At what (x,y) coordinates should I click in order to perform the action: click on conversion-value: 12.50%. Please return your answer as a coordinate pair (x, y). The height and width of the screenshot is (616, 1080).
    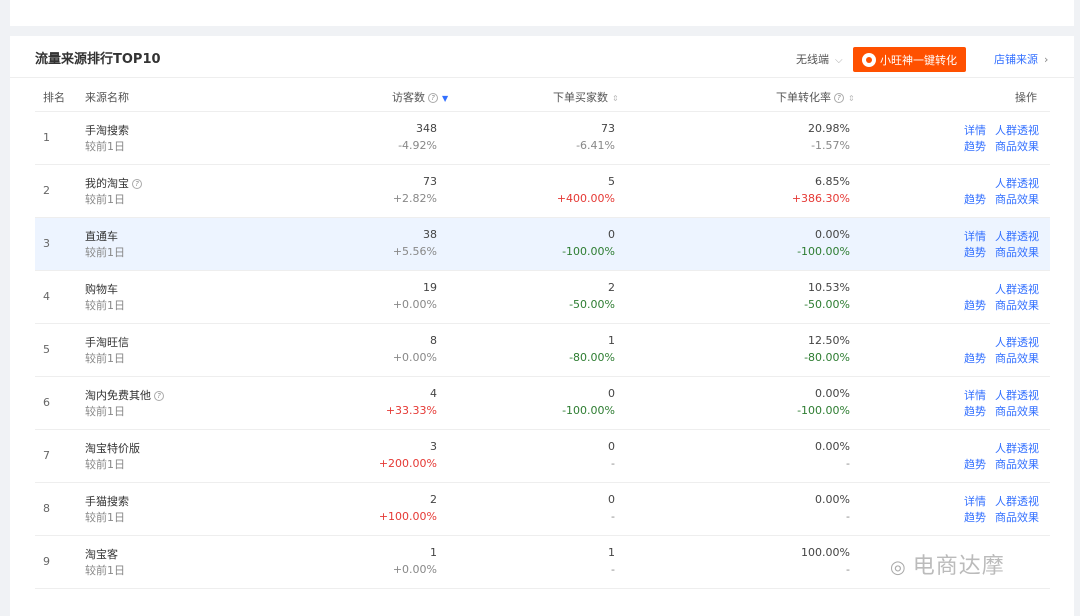
    Looking at the image, I should click on (829, 340).